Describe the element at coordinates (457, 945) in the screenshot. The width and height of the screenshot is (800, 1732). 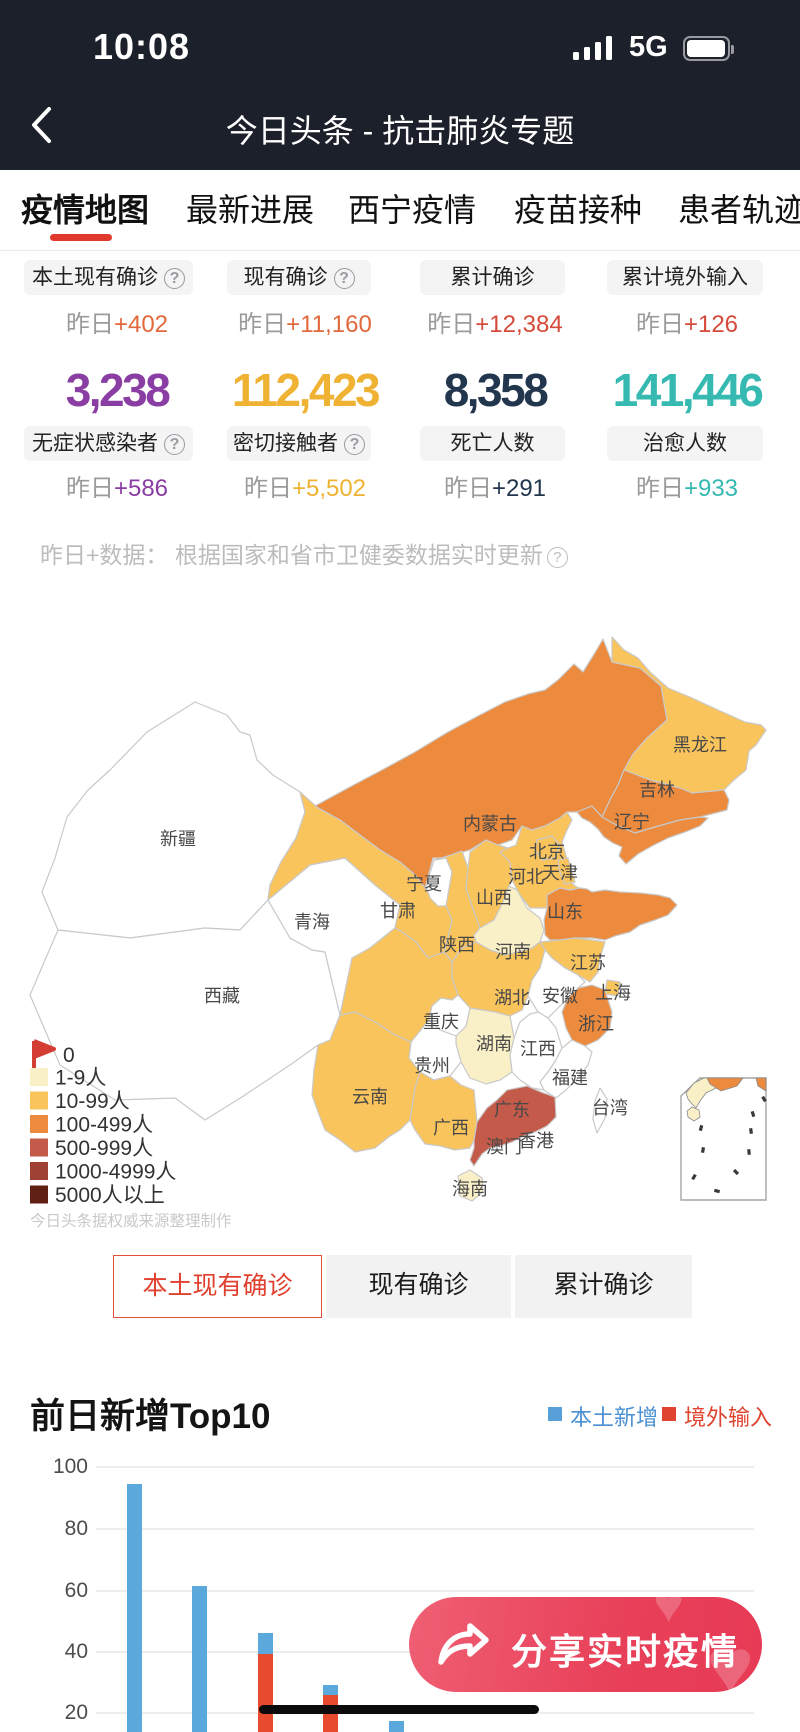
I see `svg-text: 陕西` at that location.